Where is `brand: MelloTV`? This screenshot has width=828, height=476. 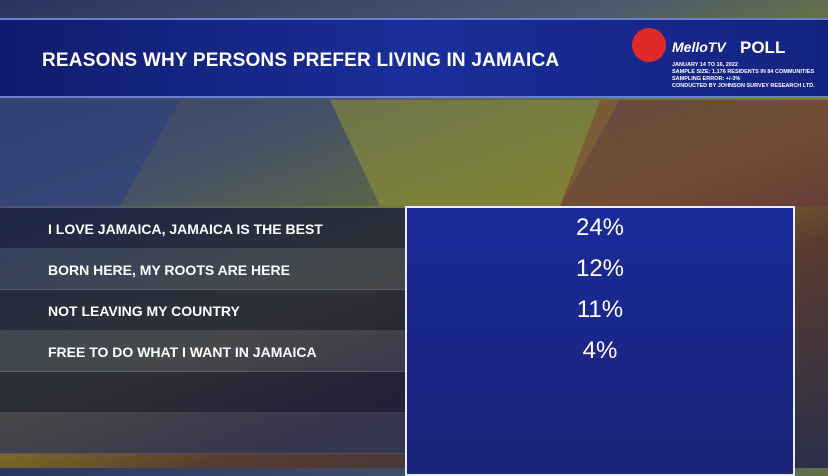
brand: MelloTV is located at coordinates (699, 47).